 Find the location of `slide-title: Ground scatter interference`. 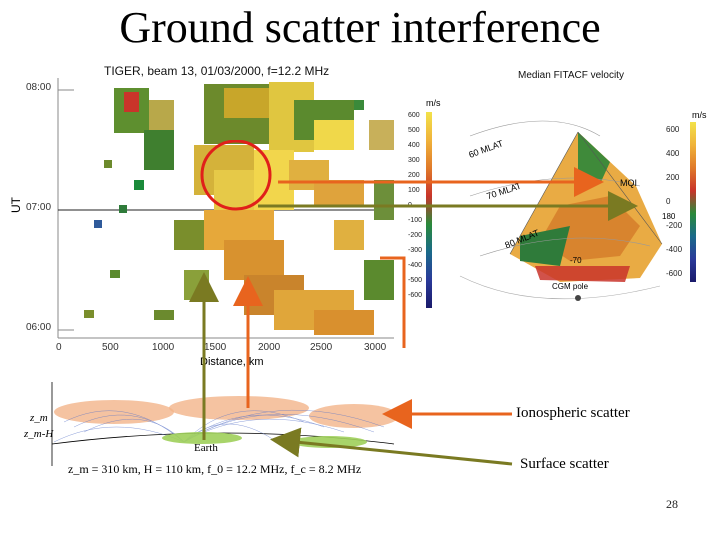

slide-title: Ground scatter interference is located at coordinates (360, 27).